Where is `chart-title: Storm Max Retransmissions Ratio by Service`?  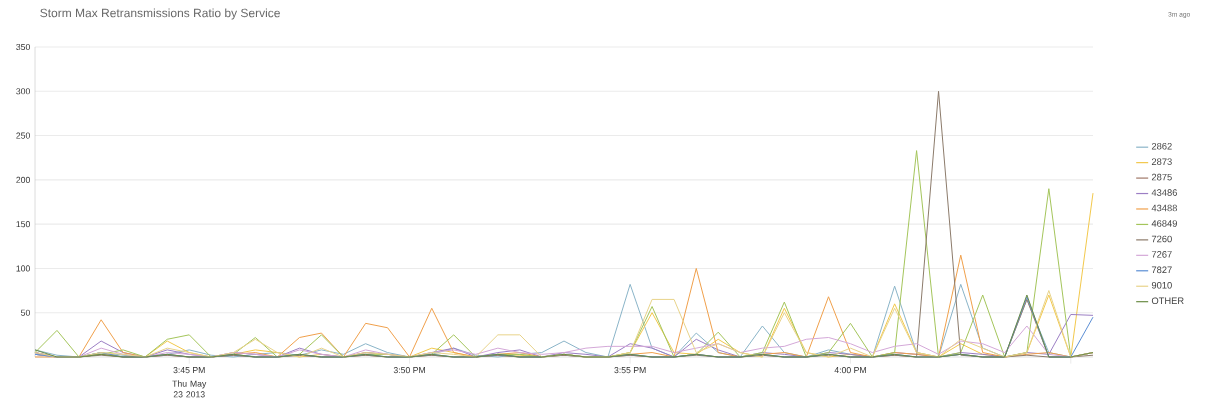
chart-title: Storm Max Retransmissions Ratio by Service is located at coordinates (160, 14).